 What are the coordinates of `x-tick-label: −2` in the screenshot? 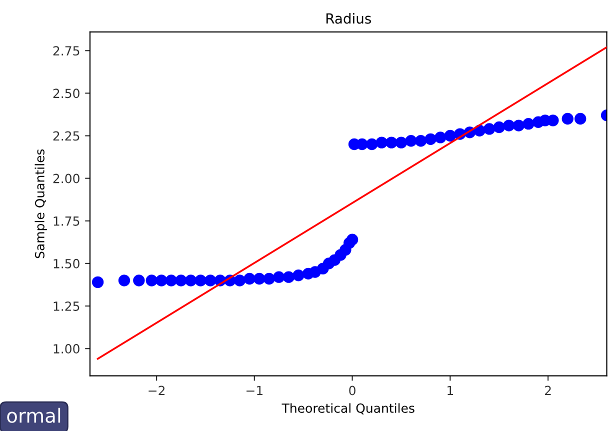 It's located at (156, 391).